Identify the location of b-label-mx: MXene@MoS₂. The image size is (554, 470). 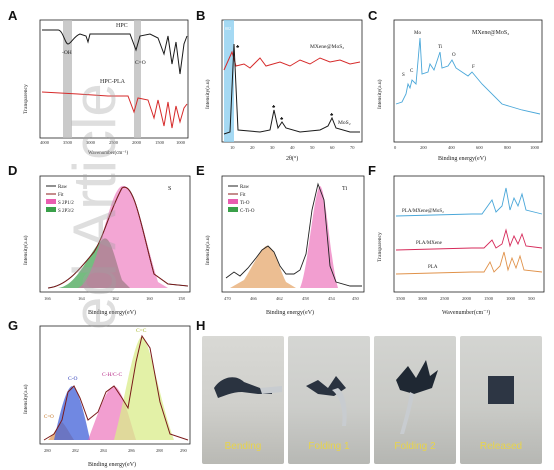
(327, 47).